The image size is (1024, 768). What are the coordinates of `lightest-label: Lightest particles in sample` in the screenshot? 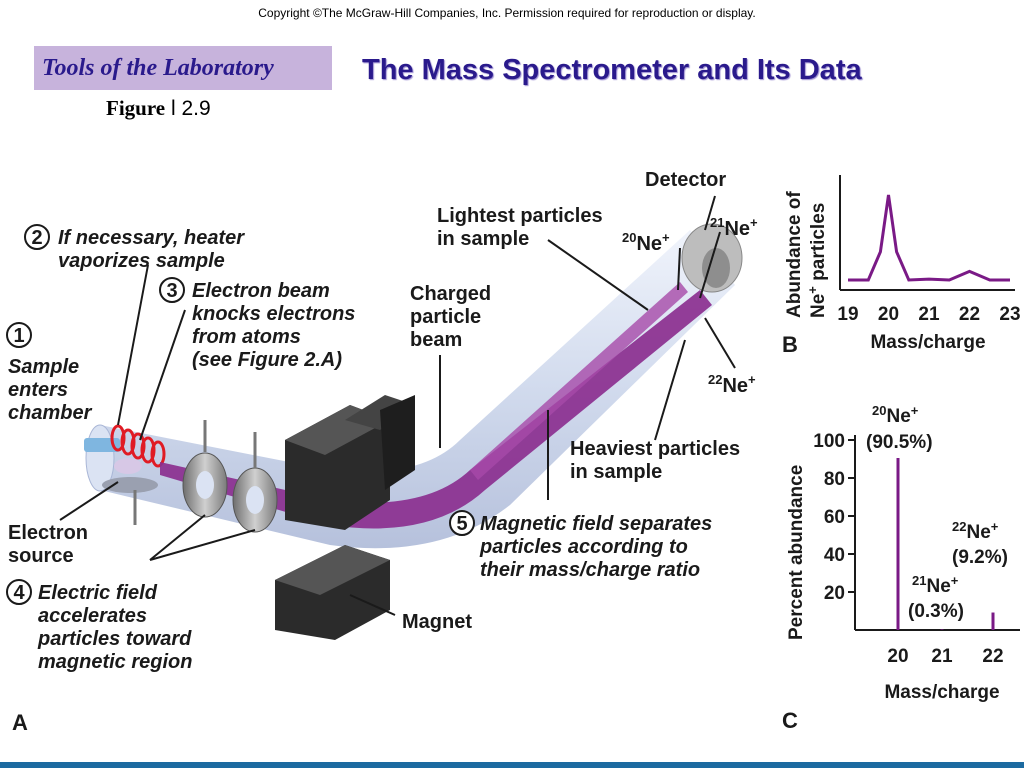 It's located at (520, 227).